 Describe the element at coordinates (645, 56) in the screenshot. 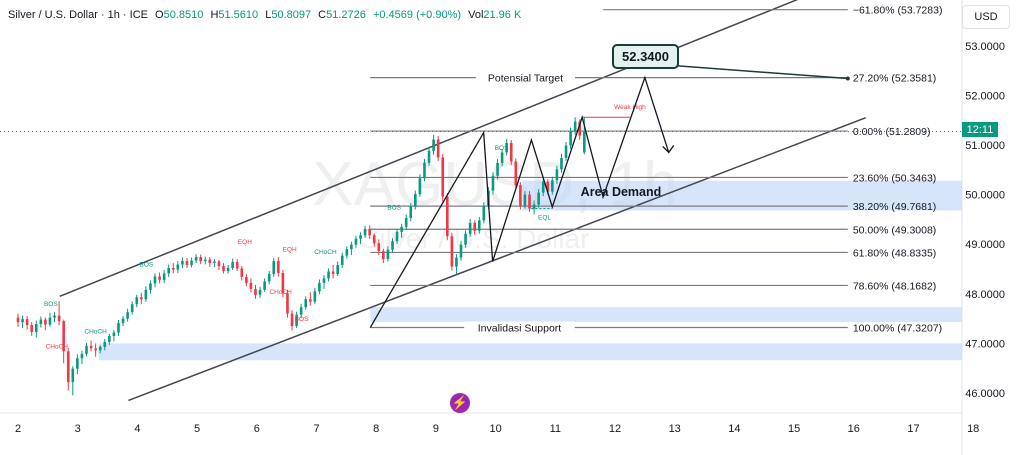

I see `target-price-callout: 52.3400` at that location.